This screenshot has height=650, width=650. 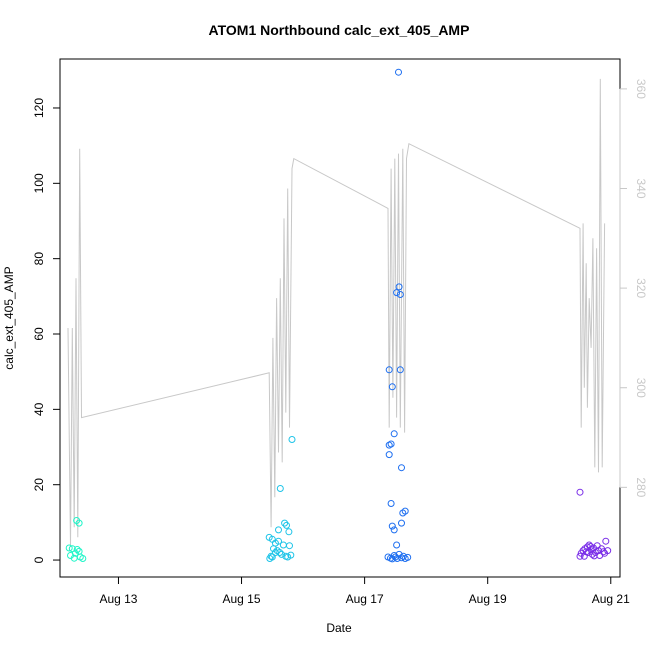 I want to click on y-tick-label: 20, so click(x=39, y=485).